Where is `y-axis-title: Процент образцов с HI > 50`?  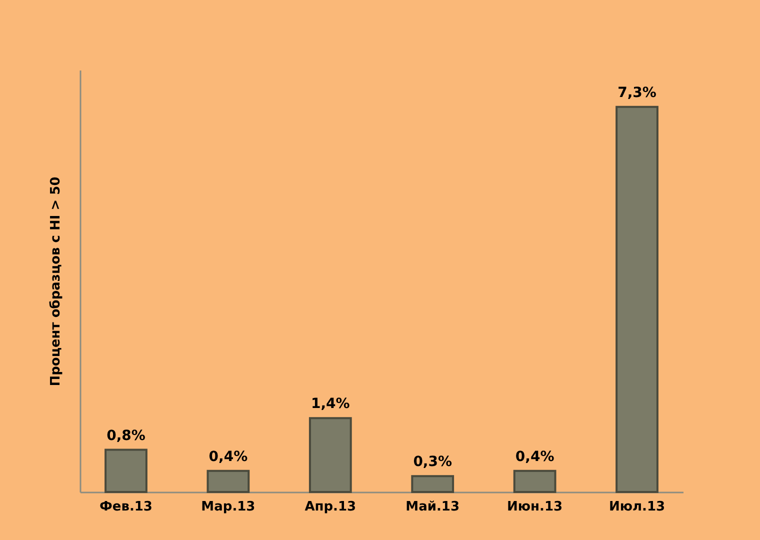
y-axis-title: Процент образцов с HI > 50 is located at coordinates (56, 281).